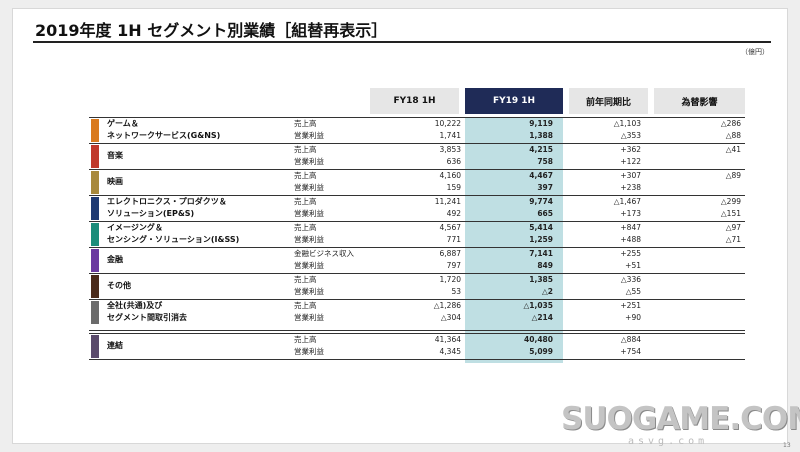 The width and height of the screenshot is (800, 452). Describe the element at coordinates (453, 239) in the screenshot. I see `value-fy18: 771` at that location.